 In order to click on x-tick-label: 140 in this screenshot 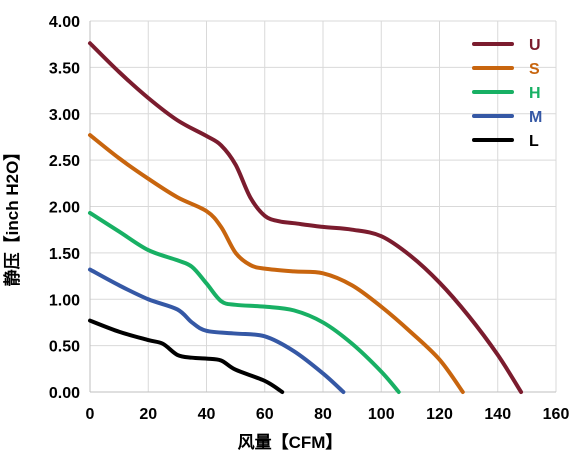, I will do `click(497, 414)`.